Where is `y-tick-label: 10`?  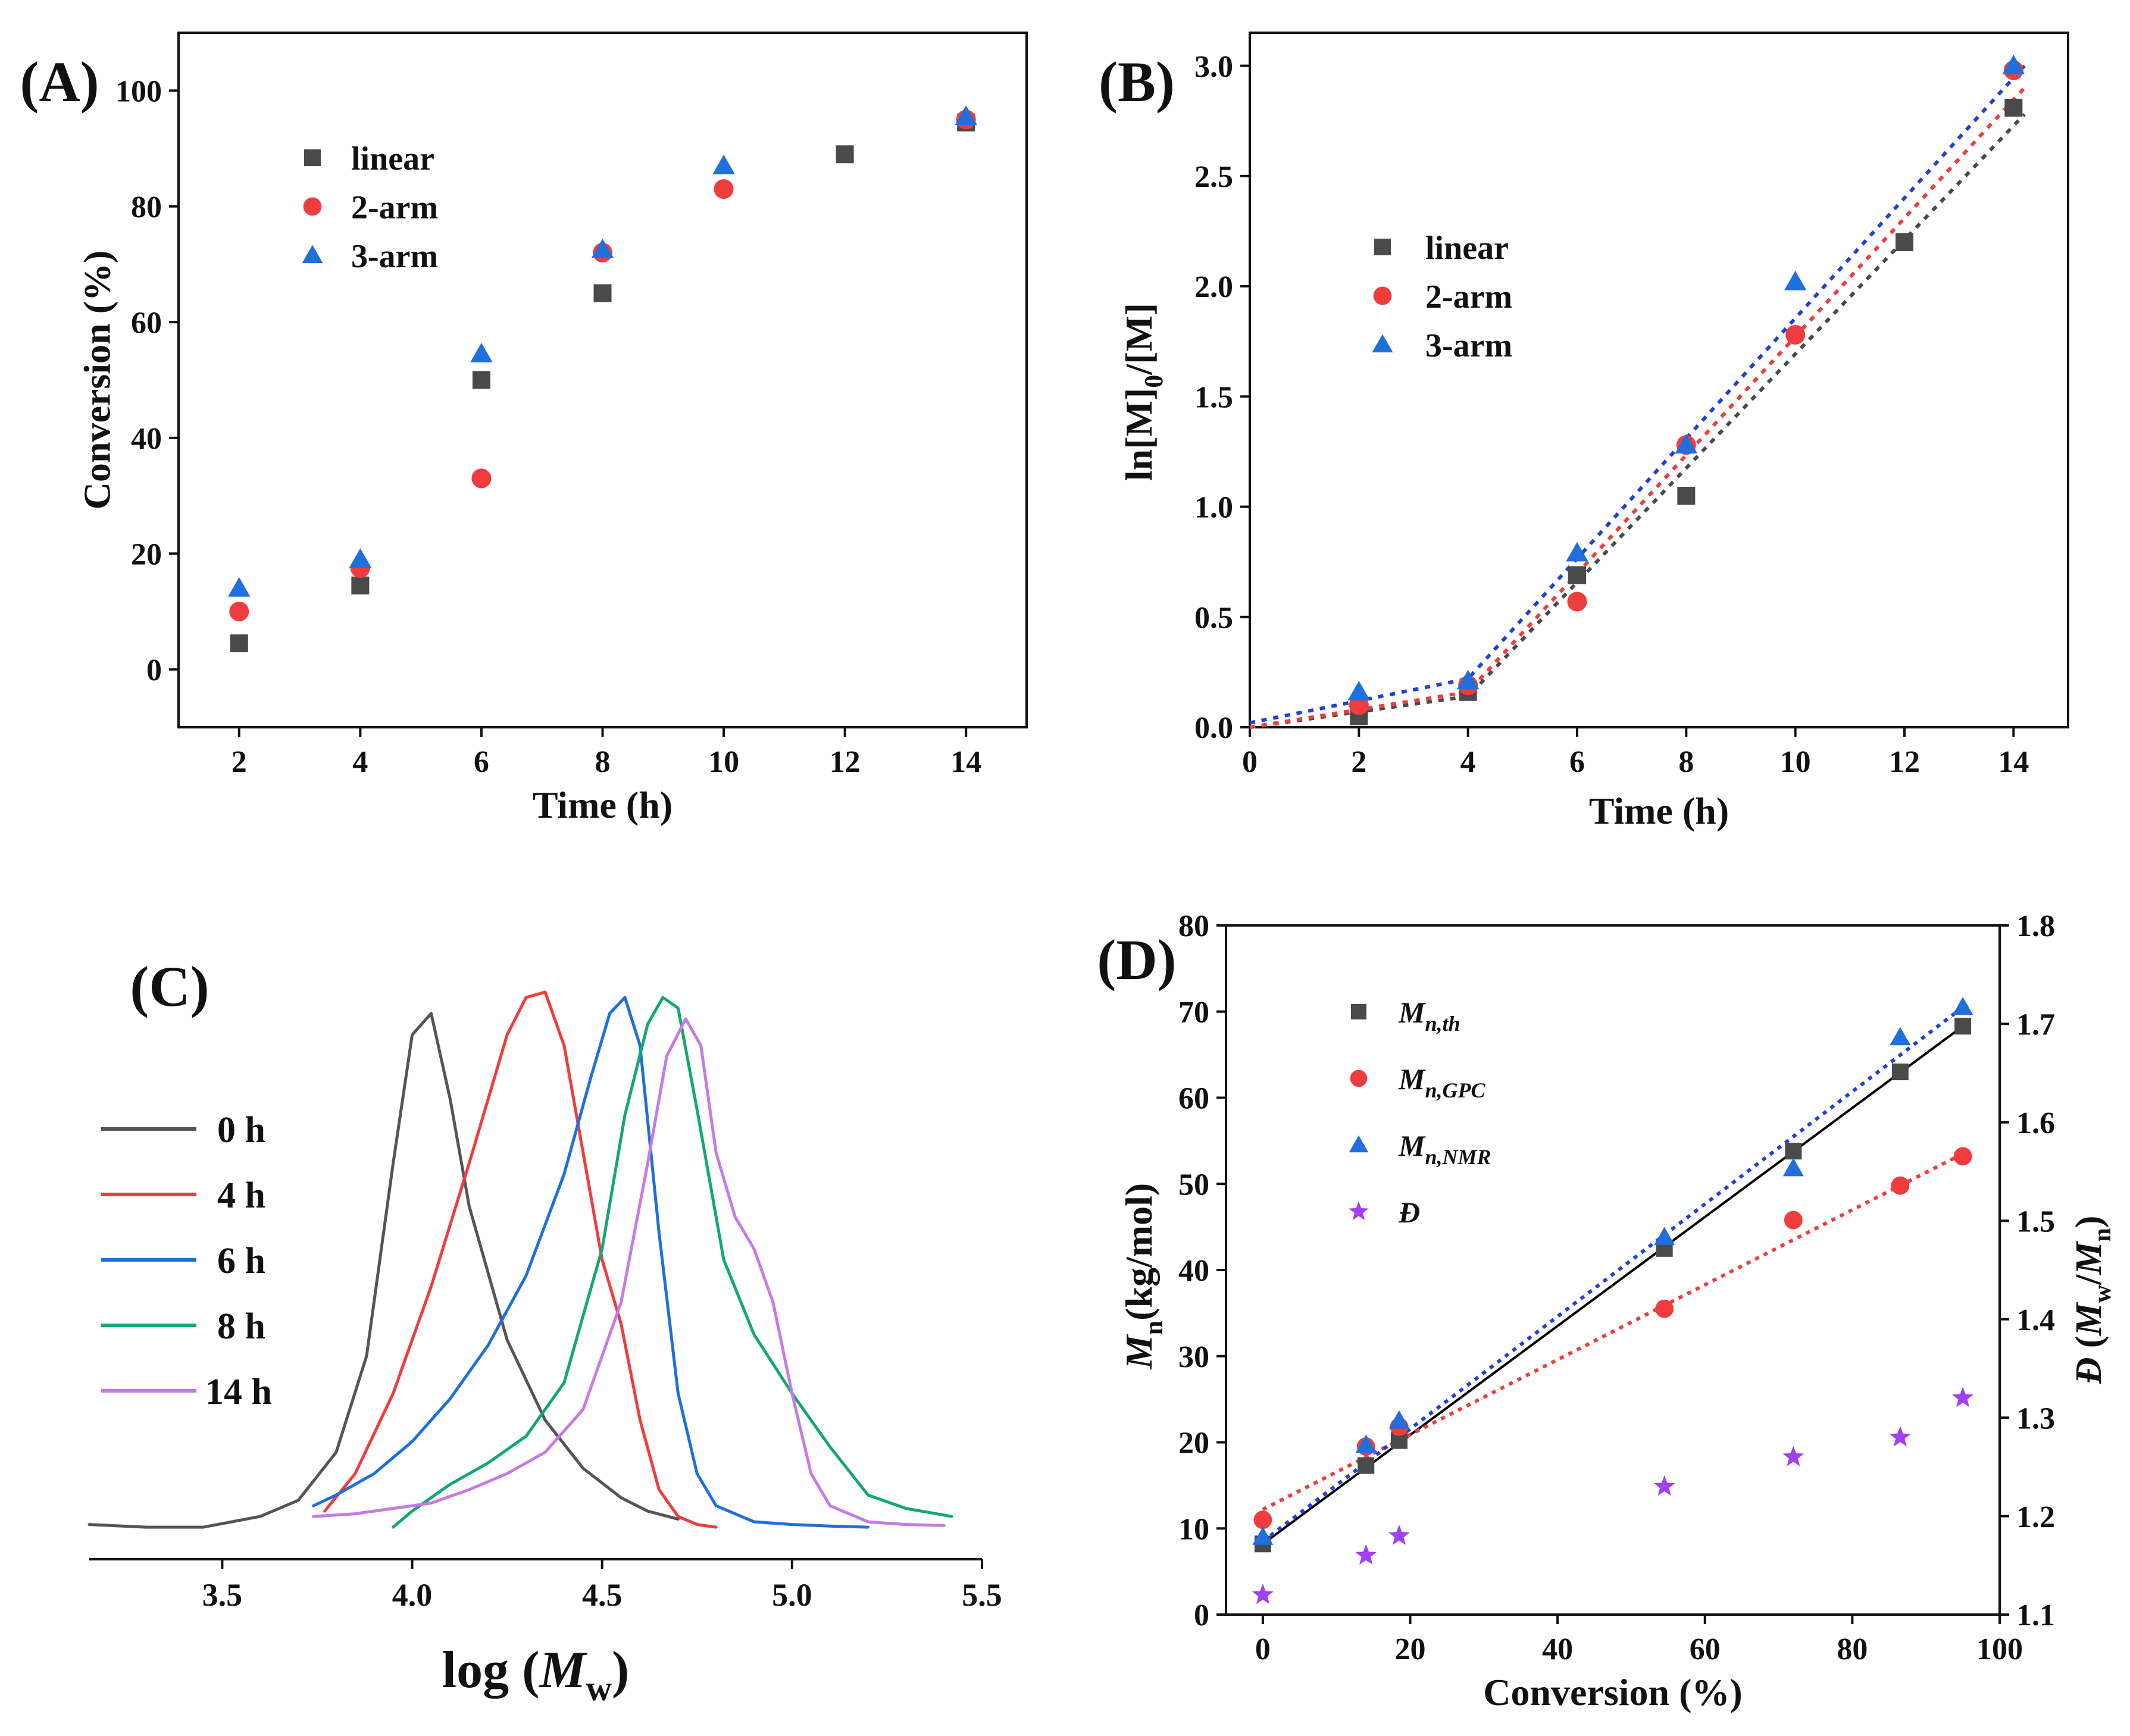 y-tick-label: 10 is located at coordinates (1193, 1529).